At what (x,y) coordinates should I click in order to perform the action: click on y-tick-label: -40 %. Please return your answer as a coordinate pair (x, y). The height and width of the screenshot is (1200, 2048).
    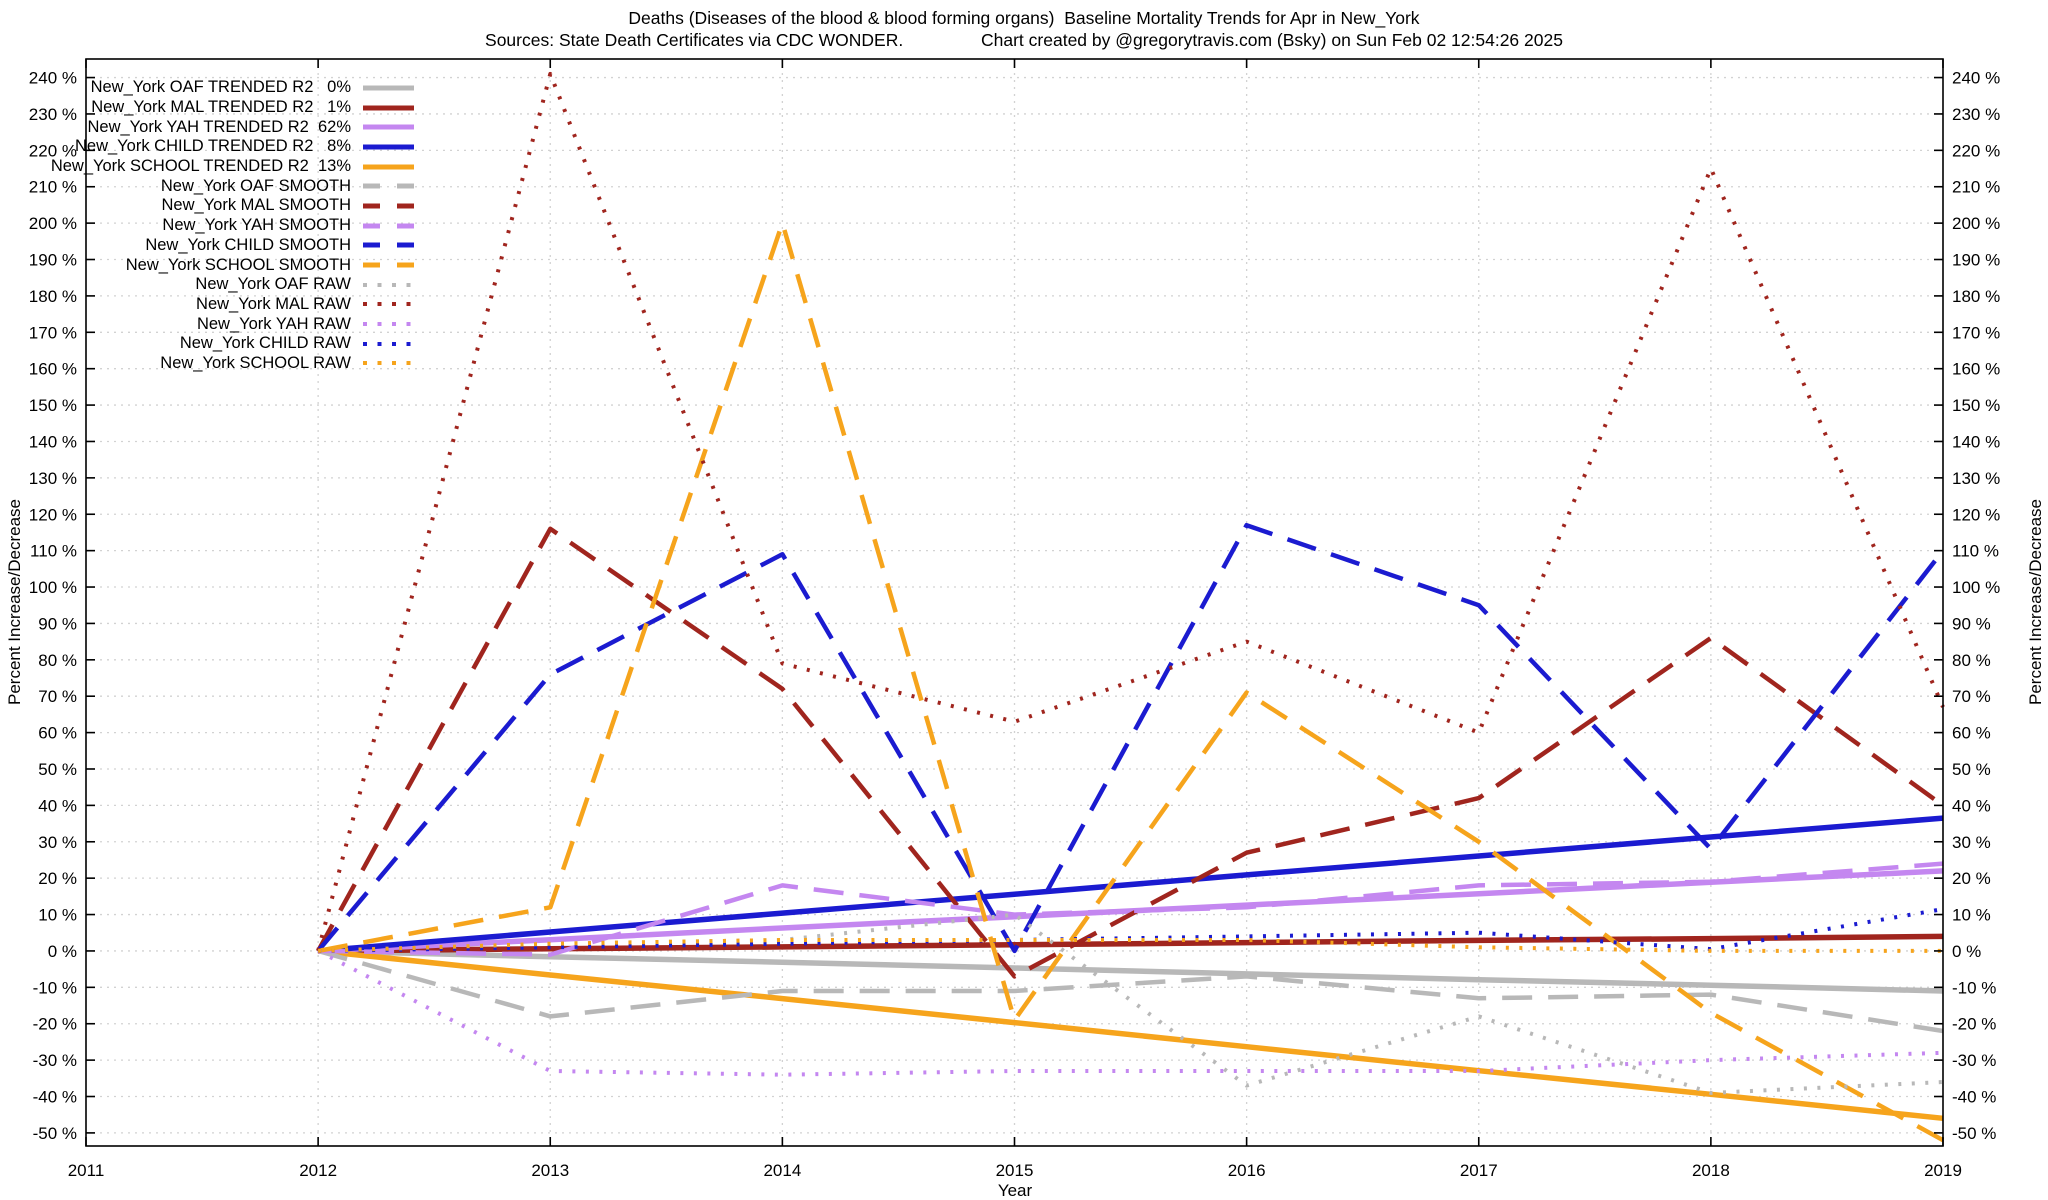
    Looking at the image, I should click on (55, 1097).